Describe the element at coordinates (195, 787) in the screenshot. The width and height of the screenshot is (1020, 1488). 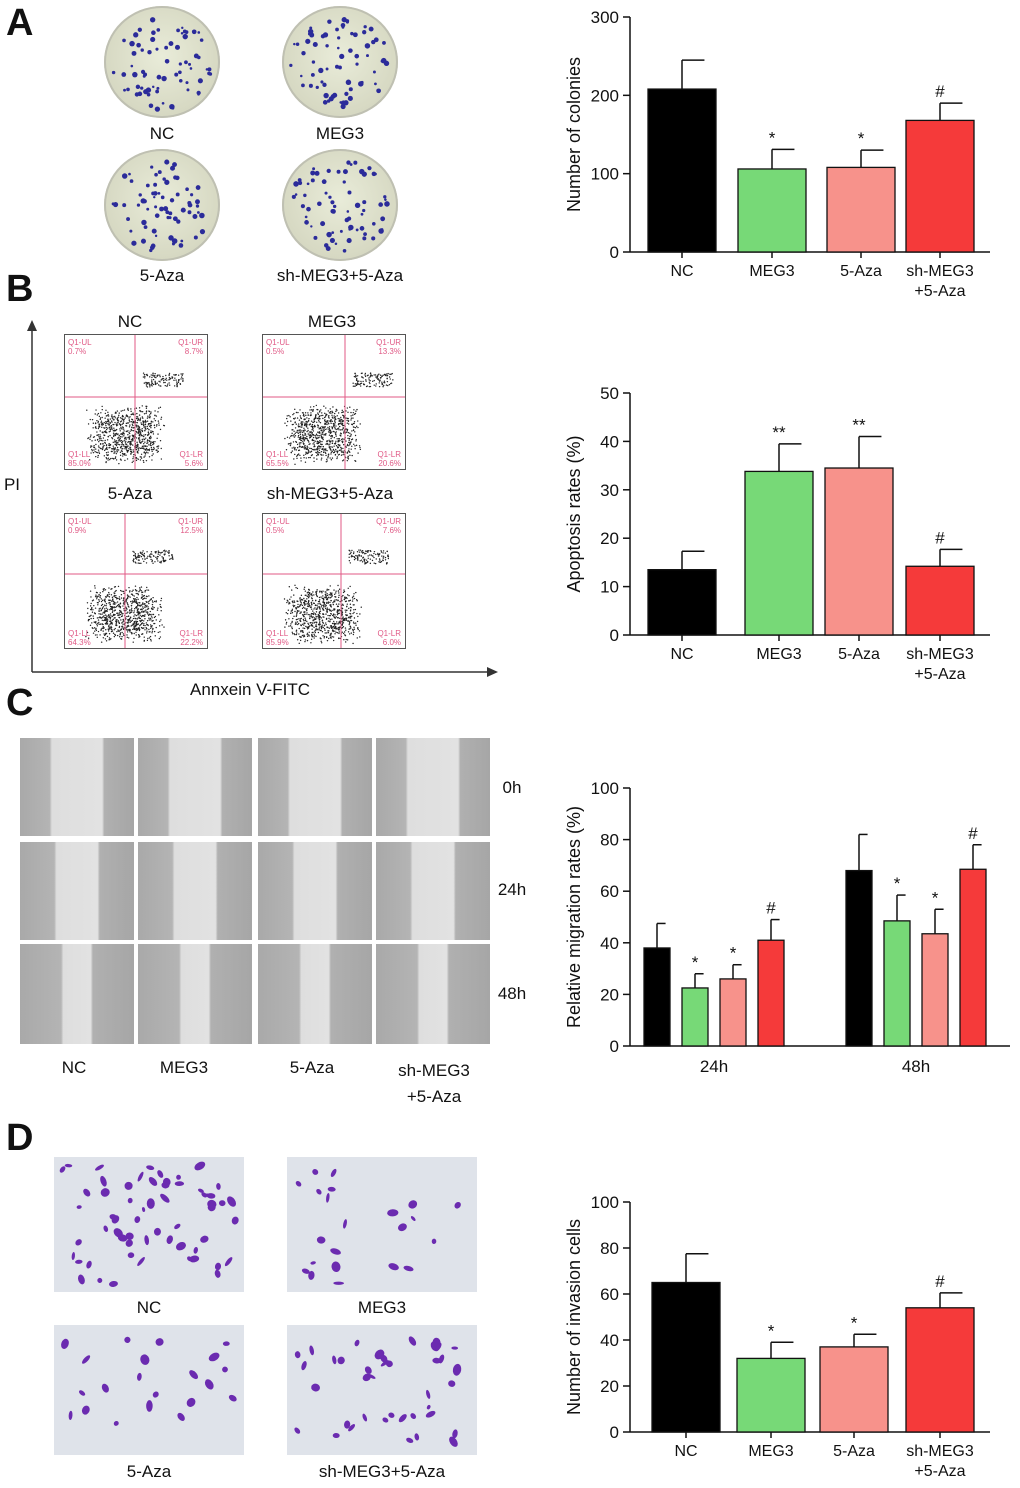
I see `wound-image` at that location.